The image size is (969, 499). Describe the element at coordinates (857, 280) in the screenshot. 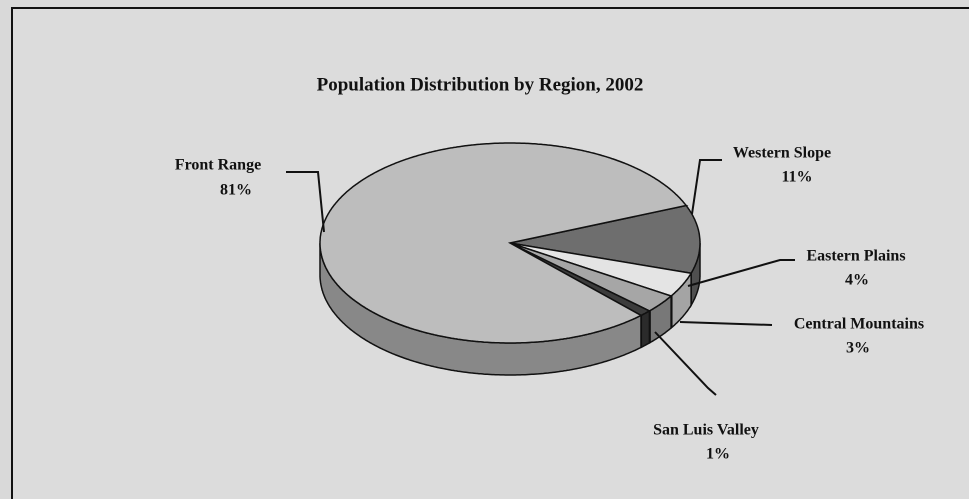

I see `slice-value-label: 4%` at that location.